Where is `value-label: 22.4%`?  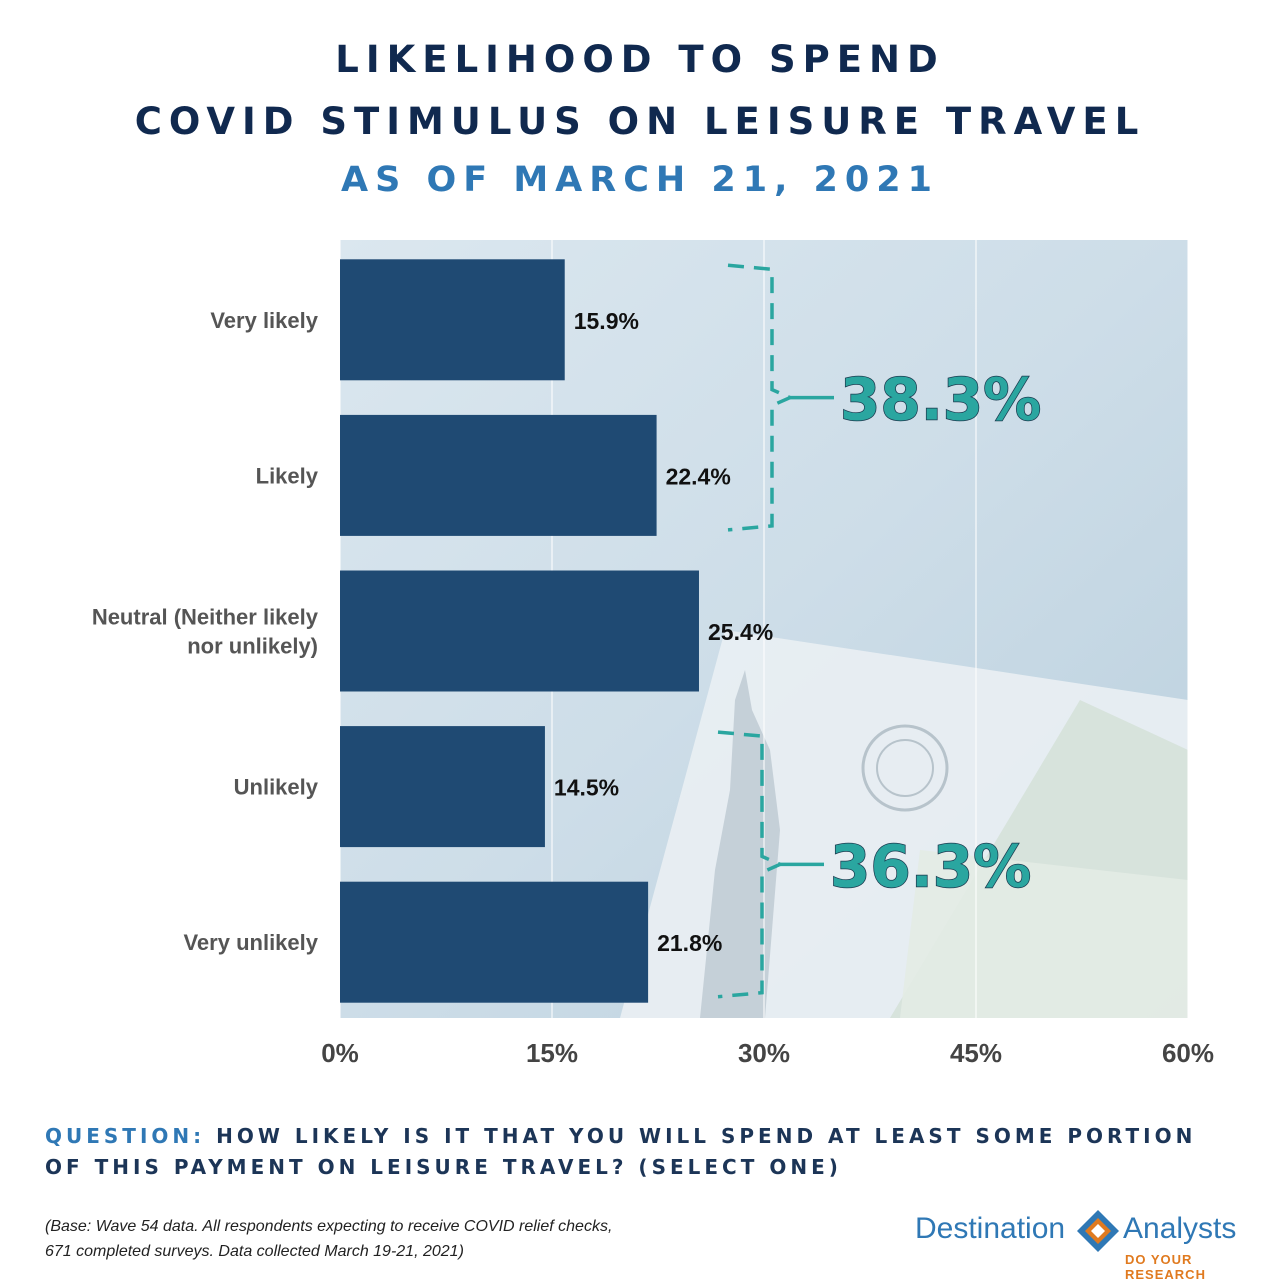
value-label: 22.4% is located at coordinates (698, 476).